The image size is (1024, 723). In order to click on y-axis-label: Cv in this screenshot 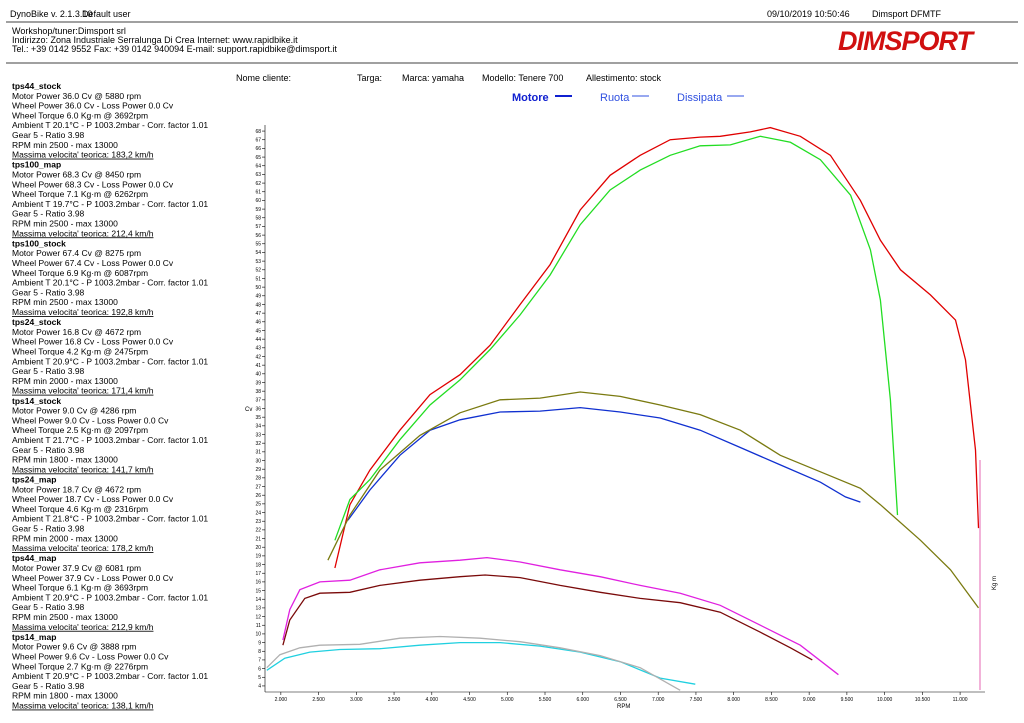, I will do `click(248, 410)`.